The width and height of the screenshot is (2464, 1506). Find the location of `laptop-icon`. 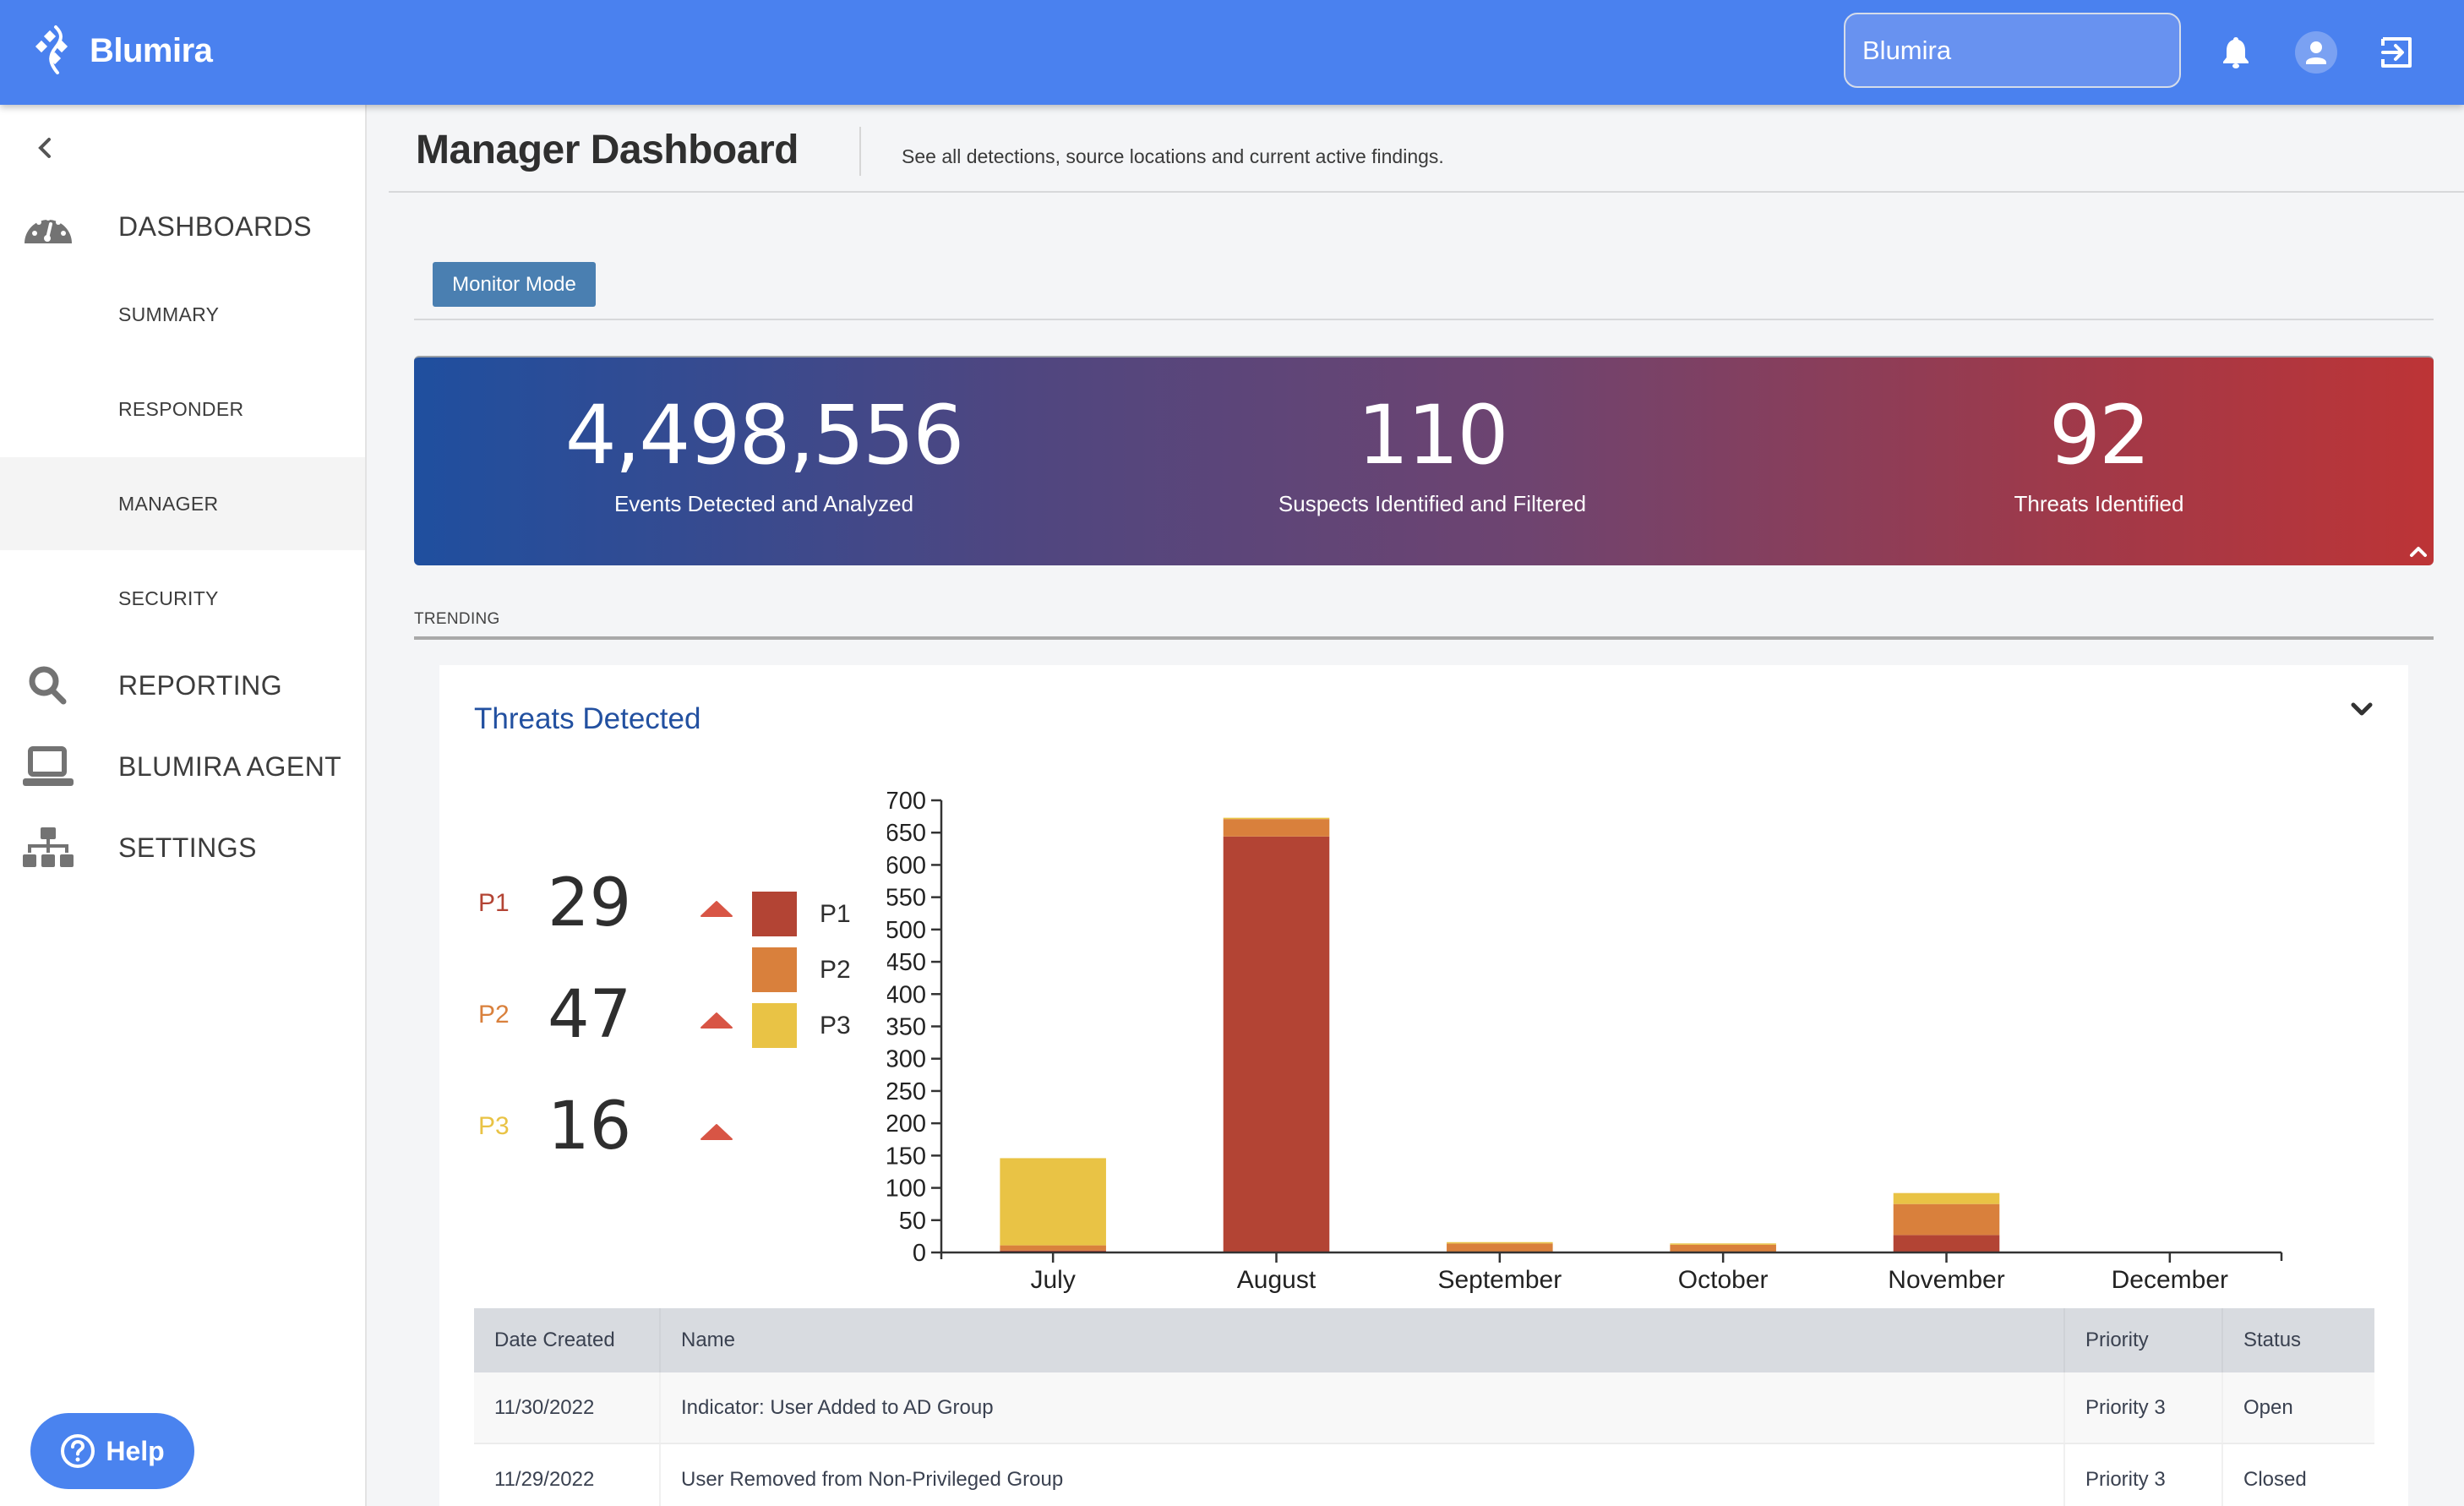

laptop-icon is located at coordinates (48, 766).